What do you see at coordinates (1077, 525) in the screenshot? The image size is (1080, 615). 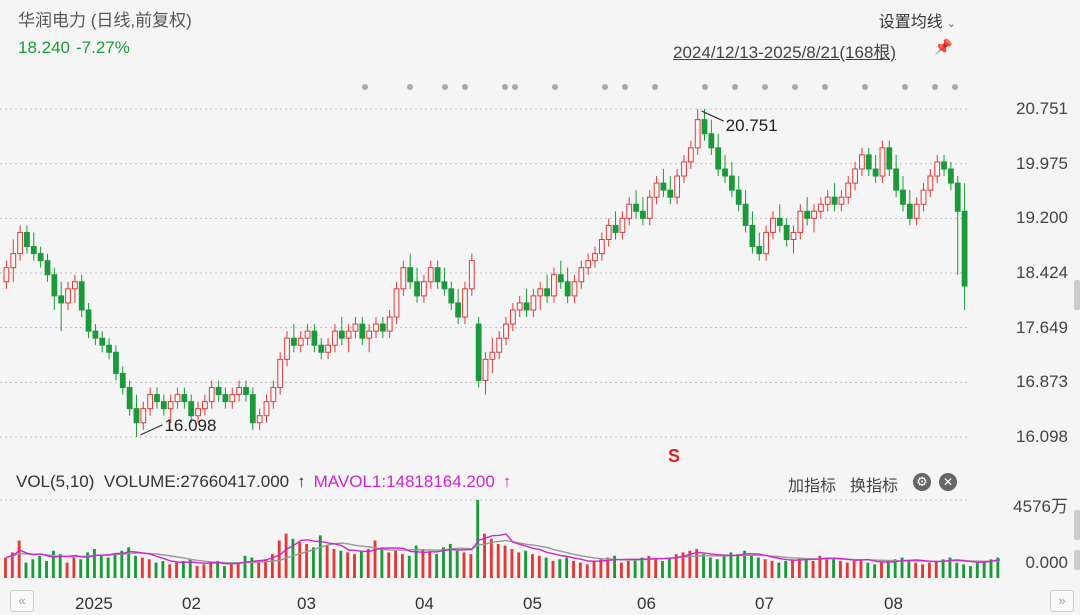 I see `volume-scroll-handle` at bounding box center [1077, 525].